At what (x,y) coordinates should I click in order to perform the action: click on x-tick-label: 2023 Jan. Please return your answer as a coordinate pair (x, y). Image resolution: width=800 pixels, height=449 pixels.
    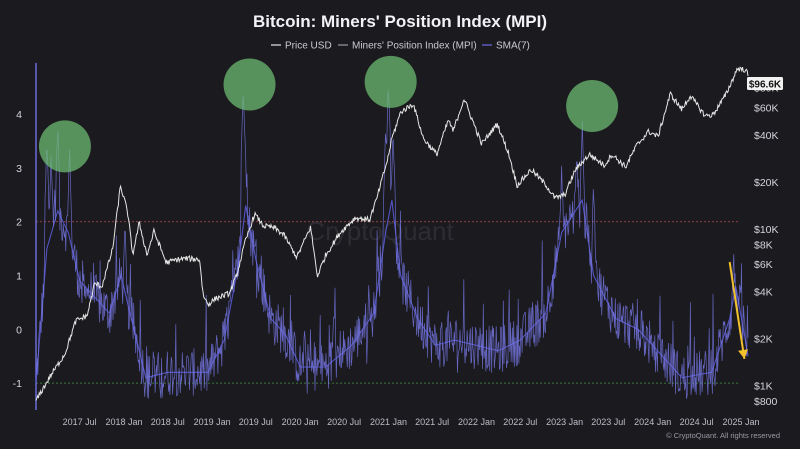
    Looking at the image, I should click on (564, 422).